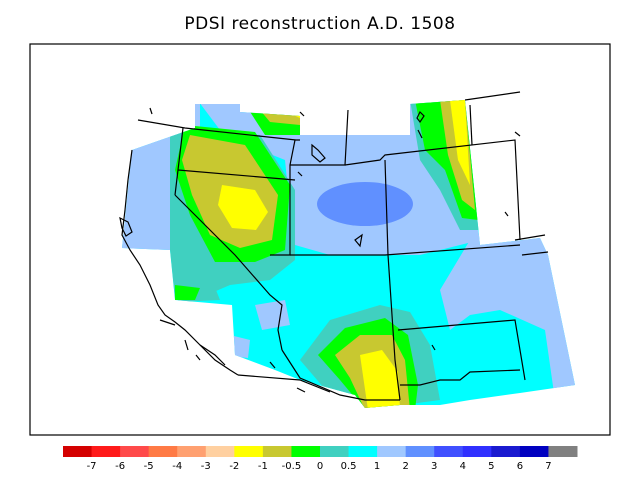 This screenshot has width=640, height=480. Describe the element at coordinates (548, 466) in the screenshot. I see `colorbar-label: 7` at that location.